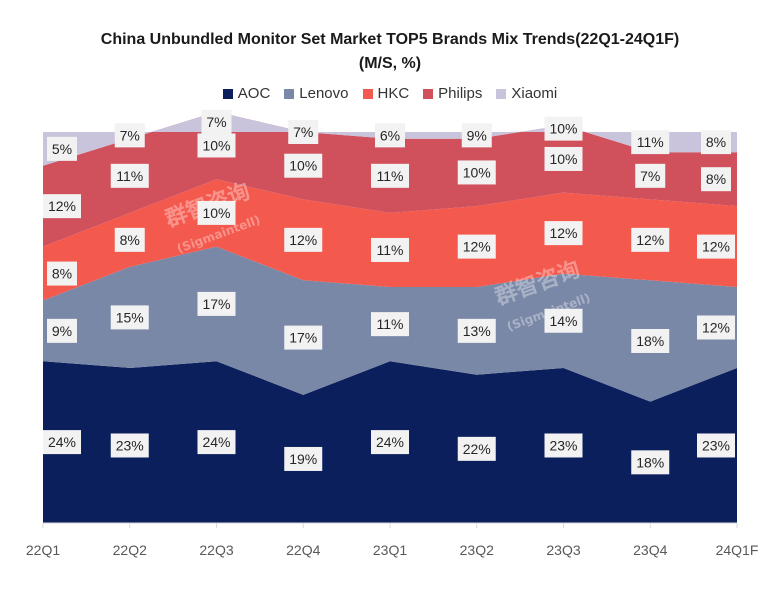 The width and height of the screenshot is (780, 594). Describe the element at coordinates (393, 93) in the screenshot. I see `legend-label-hkc: HKC` at that location.